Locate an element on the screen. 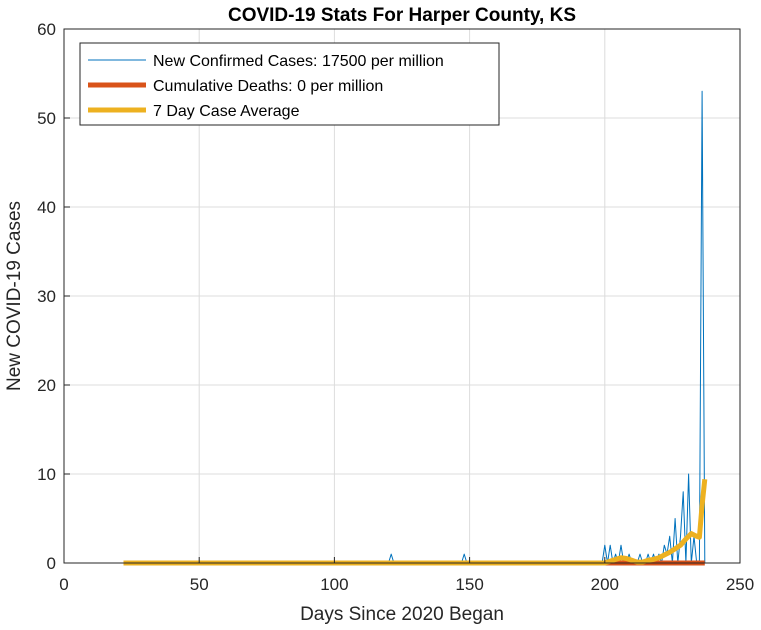 The height and width of the screenshot is (630, 761). legend-label-new-cases: New Confirmed Cases: 17500 per million is located at coordinates (298, 61).